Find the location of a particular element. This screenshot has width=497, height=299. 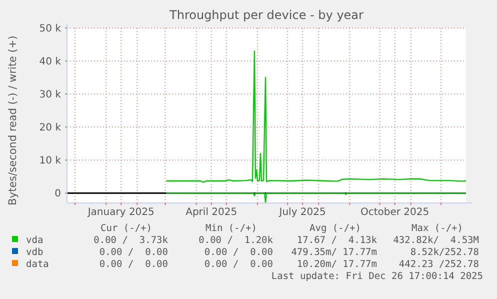

line-series is located at coordinates (316, 197).